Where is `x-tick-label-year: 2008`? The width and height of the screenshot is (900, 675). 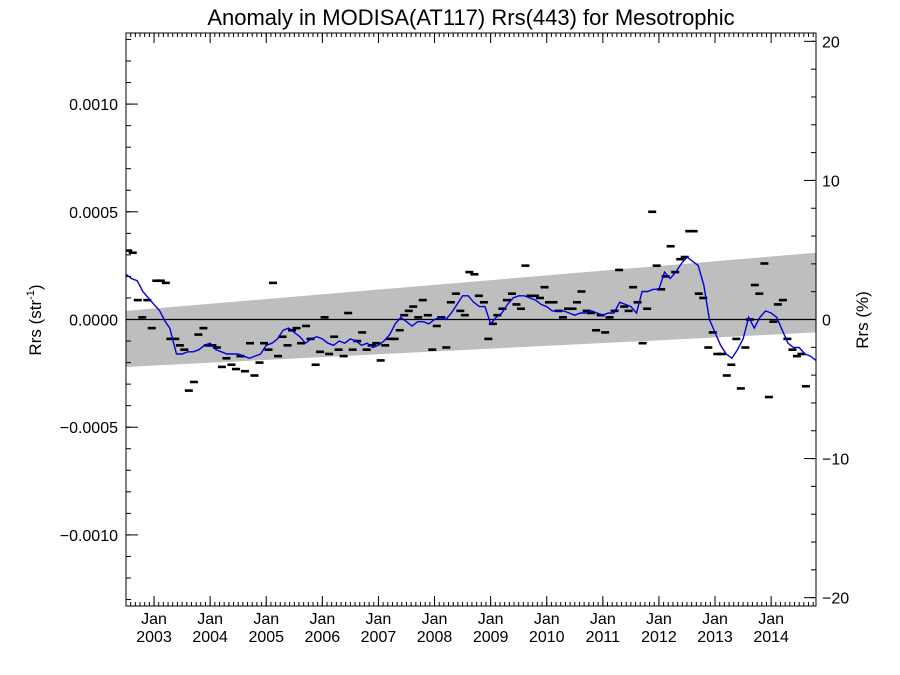 x-tick-label-year: 2008 is located at coordinates (435, 637).